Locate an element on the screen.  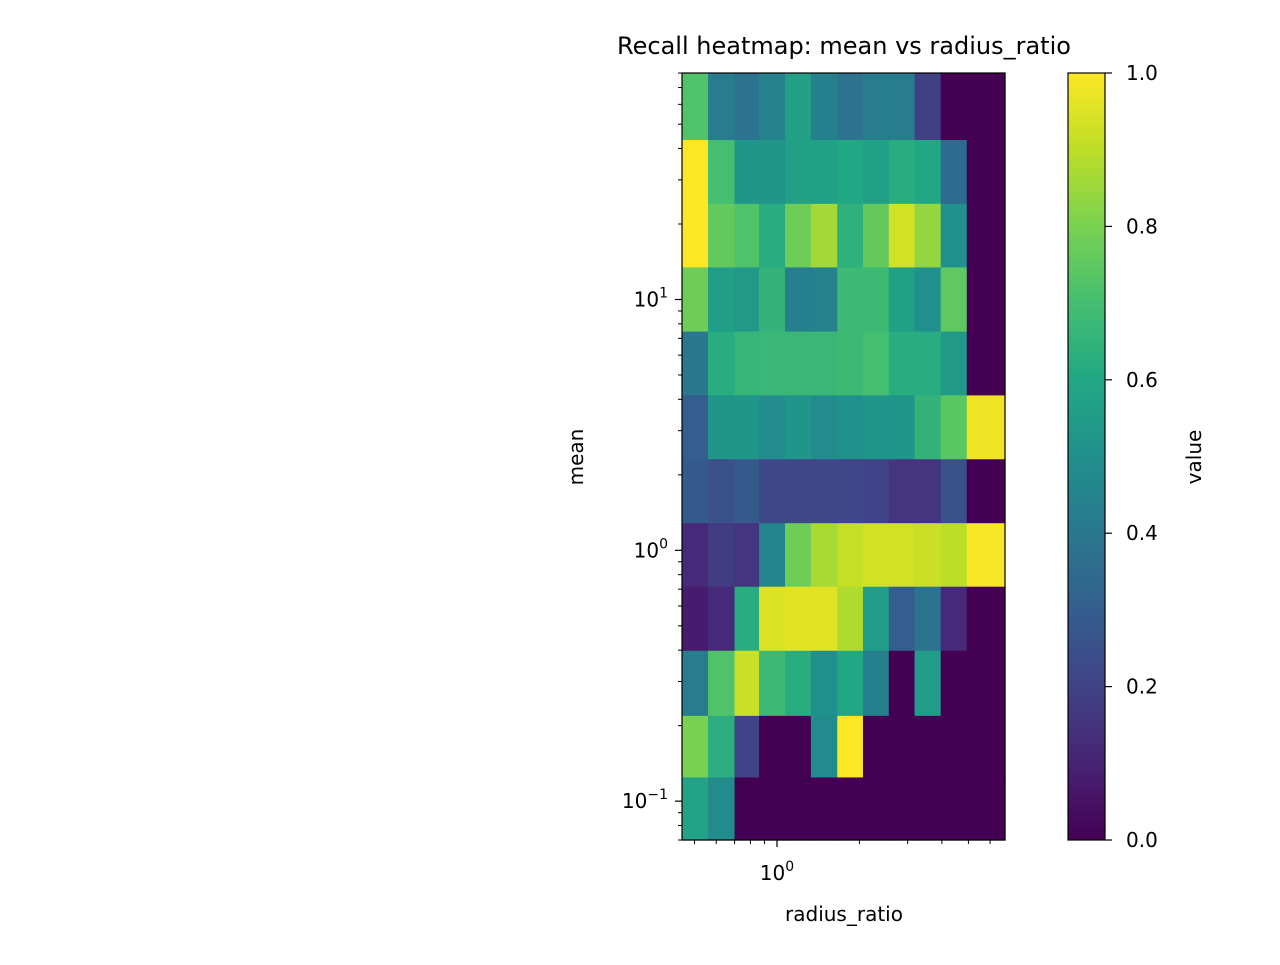
x-tick-label: 100 is located at coordinates (777, 872).